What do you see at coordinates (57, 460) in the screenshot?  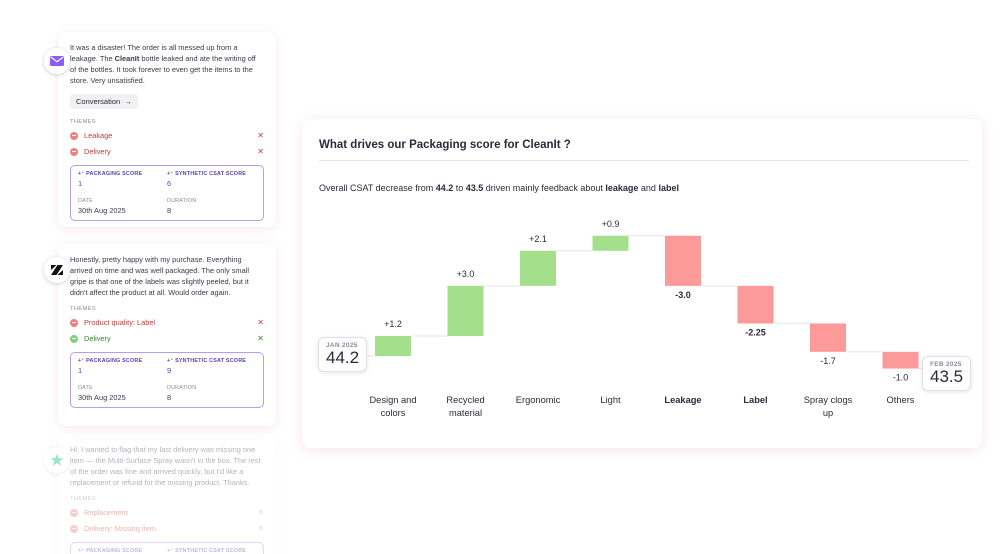 I see `trustpilot-star-icon` at bounding box center [57, 460].